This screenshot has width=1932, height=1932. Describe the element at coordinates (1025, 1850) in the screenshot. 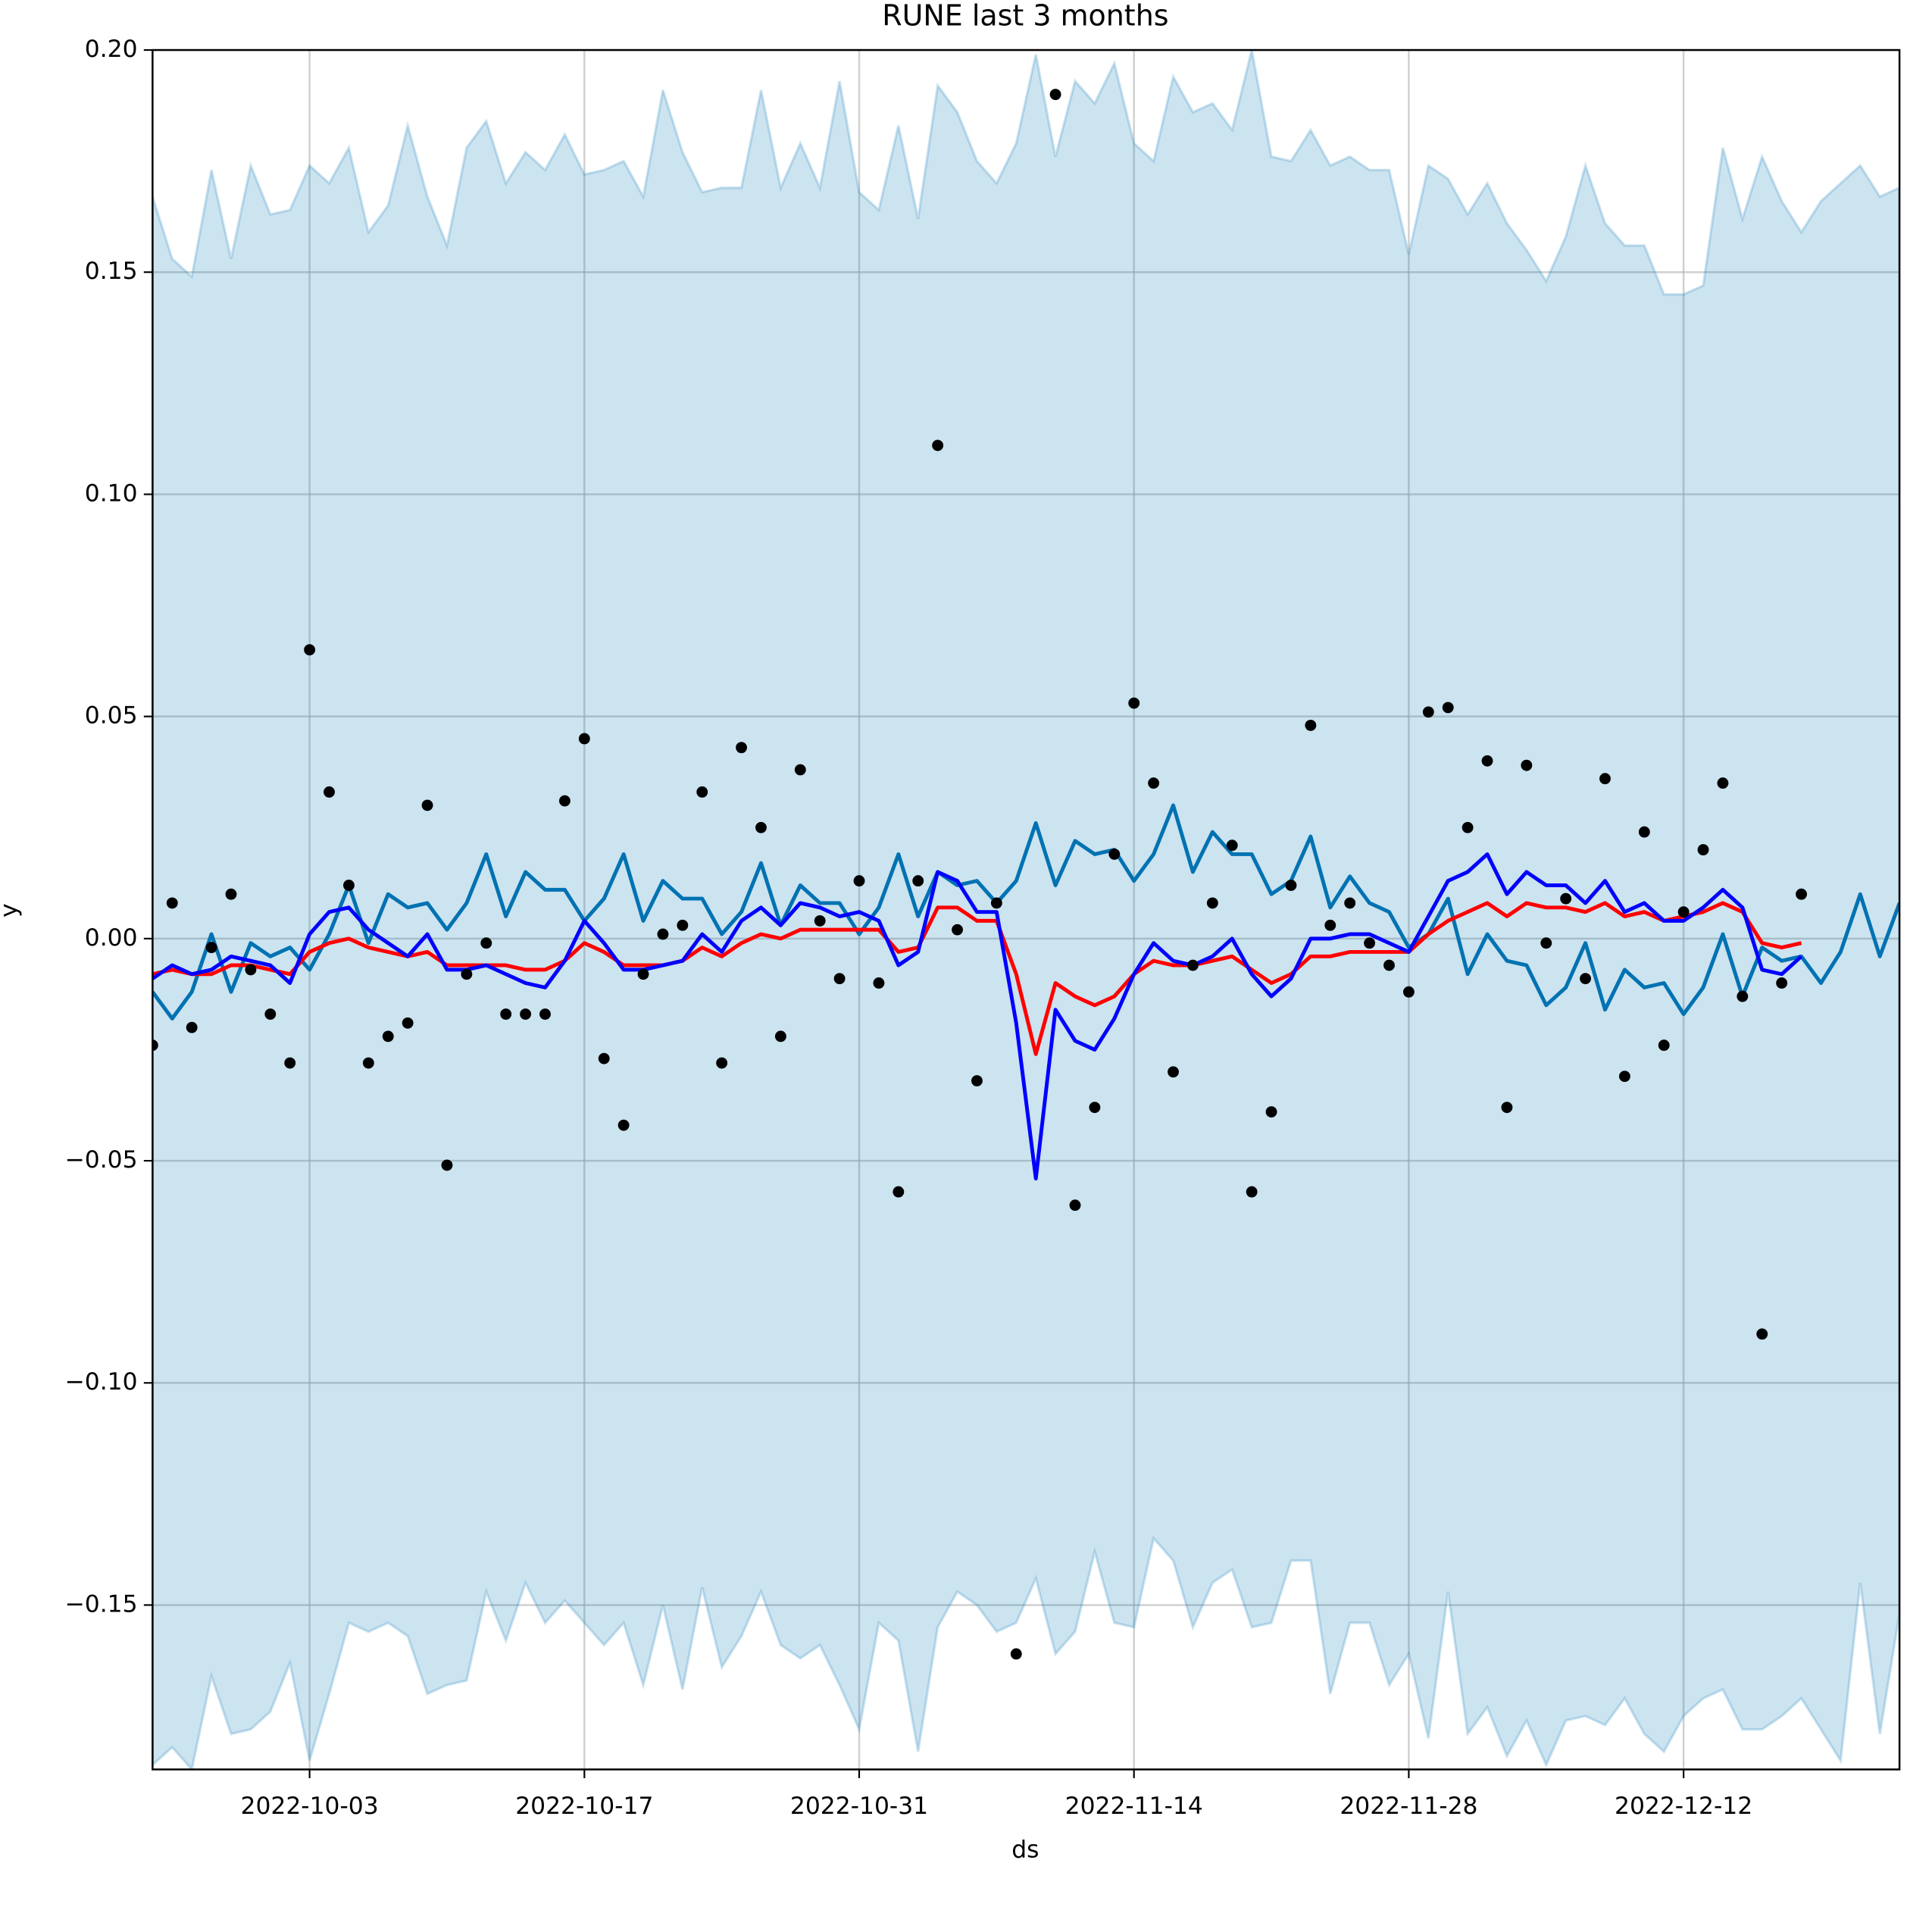

I see `x-axis-label: ds` at that location.